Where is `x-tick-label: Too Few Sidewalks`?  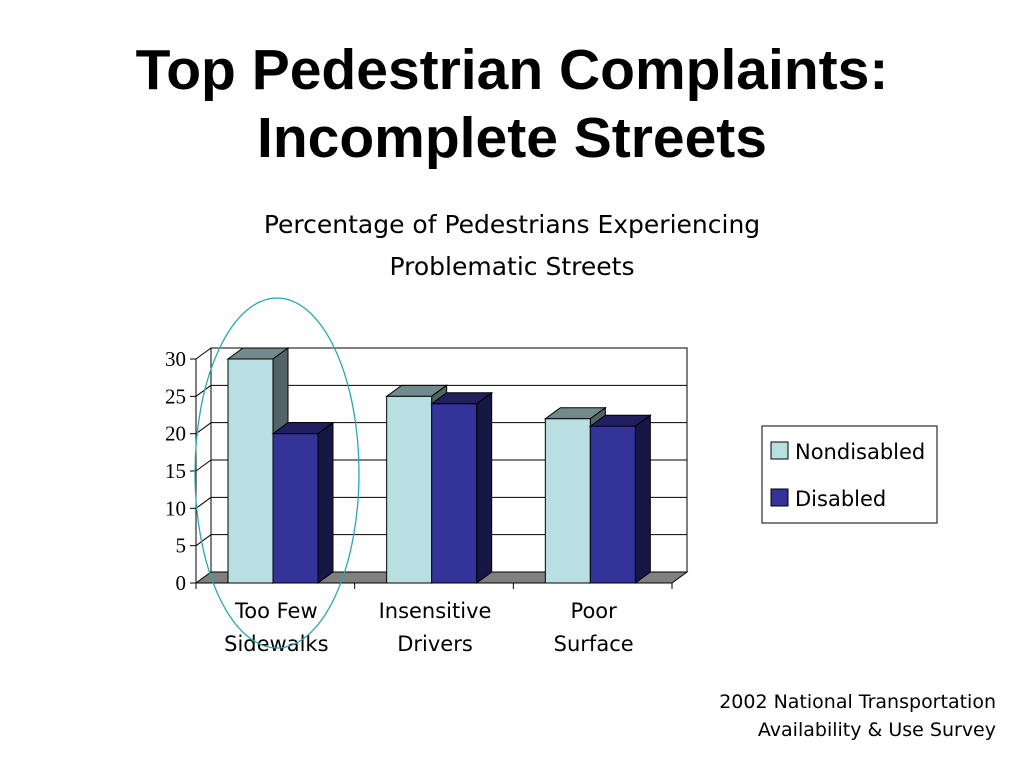
x-tick-label: Too Few Sidewalks is located at coordinates (276, 627).